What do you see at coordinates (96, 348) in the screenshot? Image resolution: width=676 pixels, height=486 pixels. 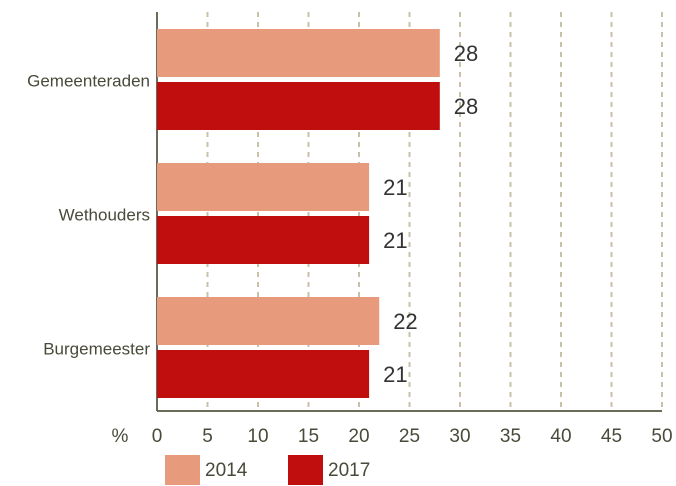 I see `y-tick-label: Burgemeester` at bounding box center [96, 348].